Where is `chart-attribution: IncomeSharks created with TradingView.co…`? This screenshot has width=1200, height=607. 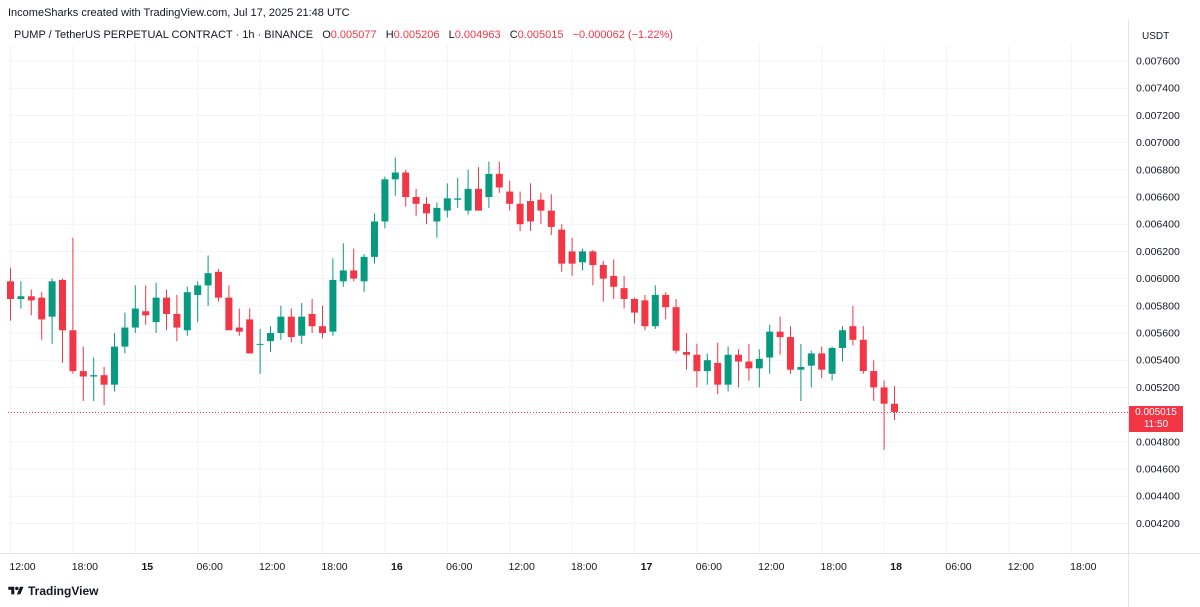
chart-attribution: IncomeSharks created with TradingView.co… is located at coordinates (179, 13).